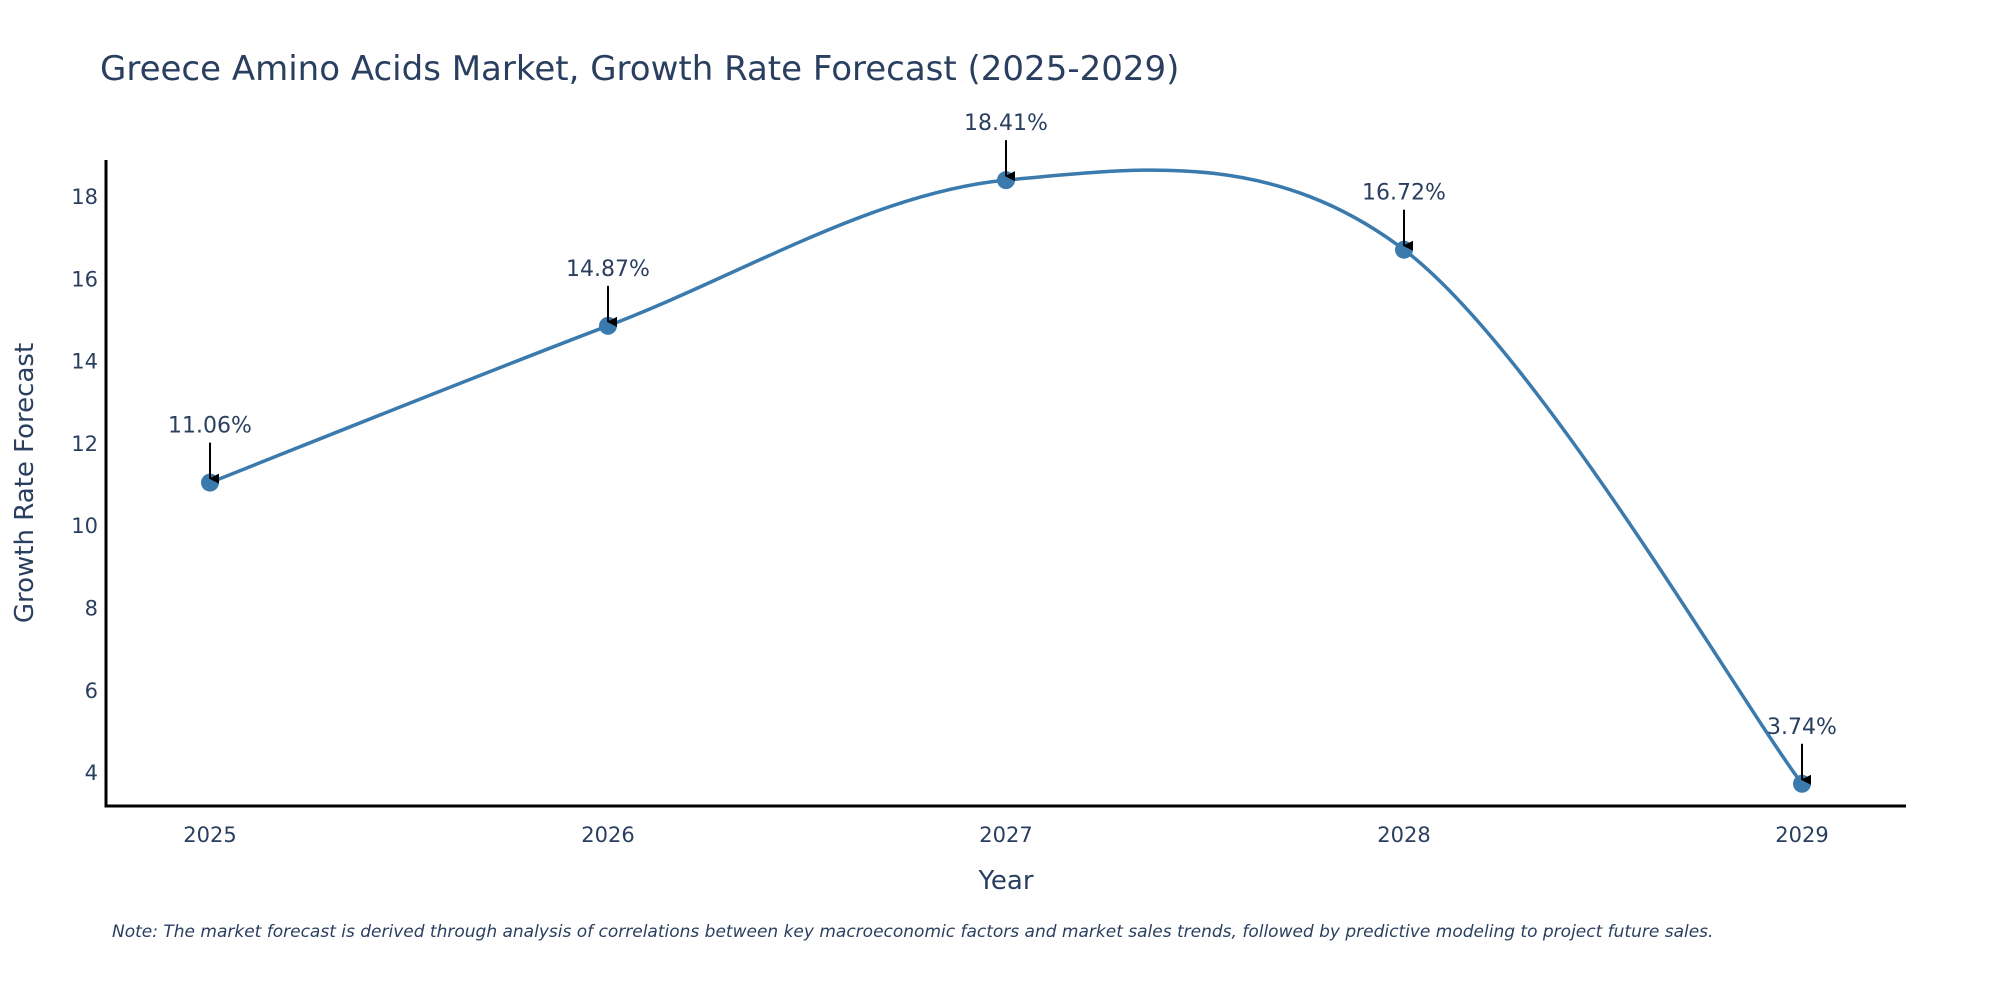 This screenshot has height=1000, width=2000. I want to click on y-tick-label: 4, so click(91, 773).